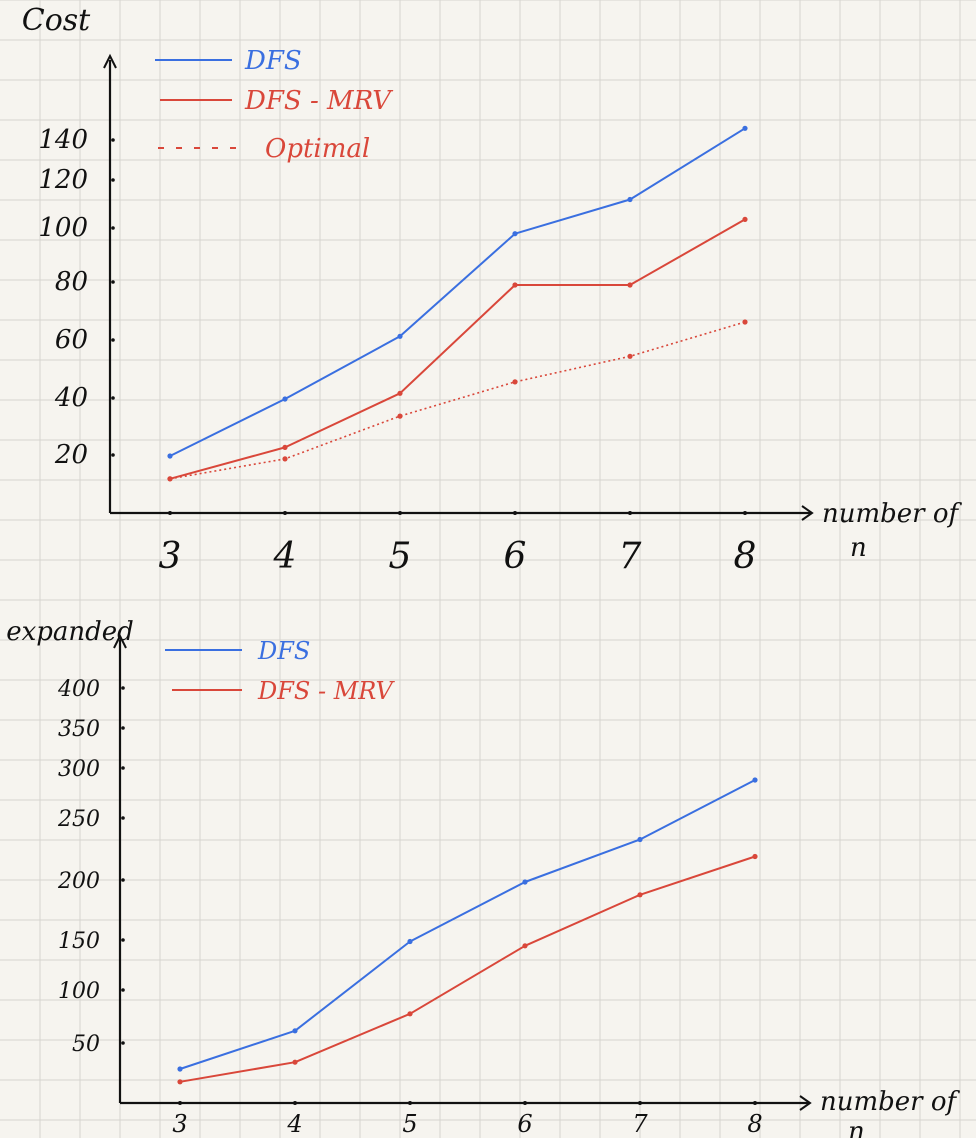 This screenshot has height=1138, width=976. Describe the element at coordinates (317, 149) in the screenshot. I see `legend-label-optimal: Optimal` at that location.